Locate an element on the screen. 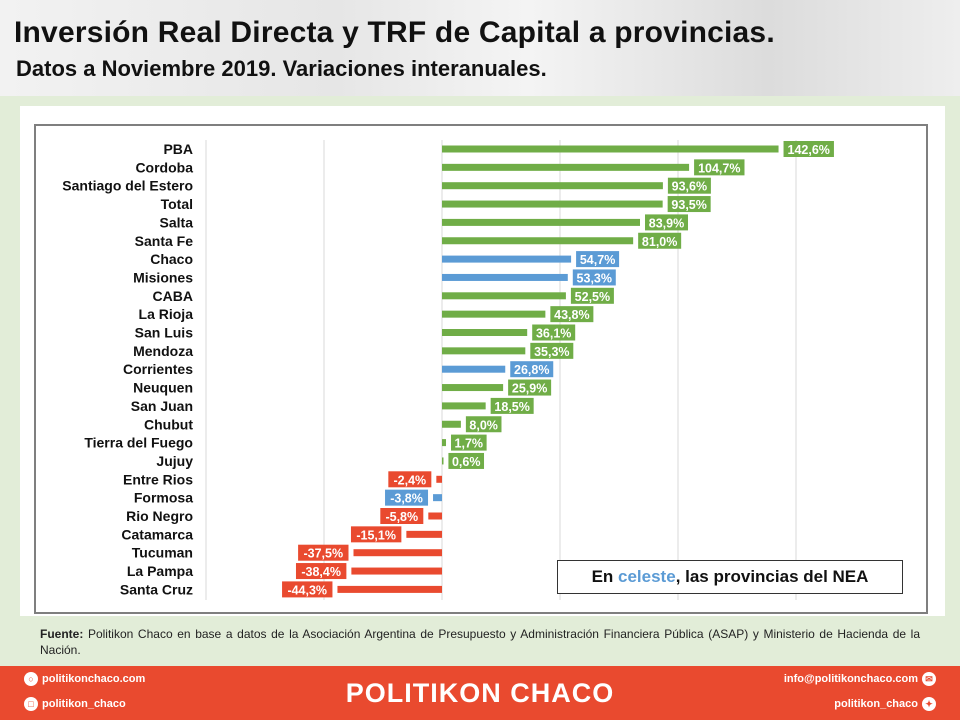 Image resolution: width=960 pixels, height=720 pixels. category-label-15: Chubut is located at coordinates (168, 424).